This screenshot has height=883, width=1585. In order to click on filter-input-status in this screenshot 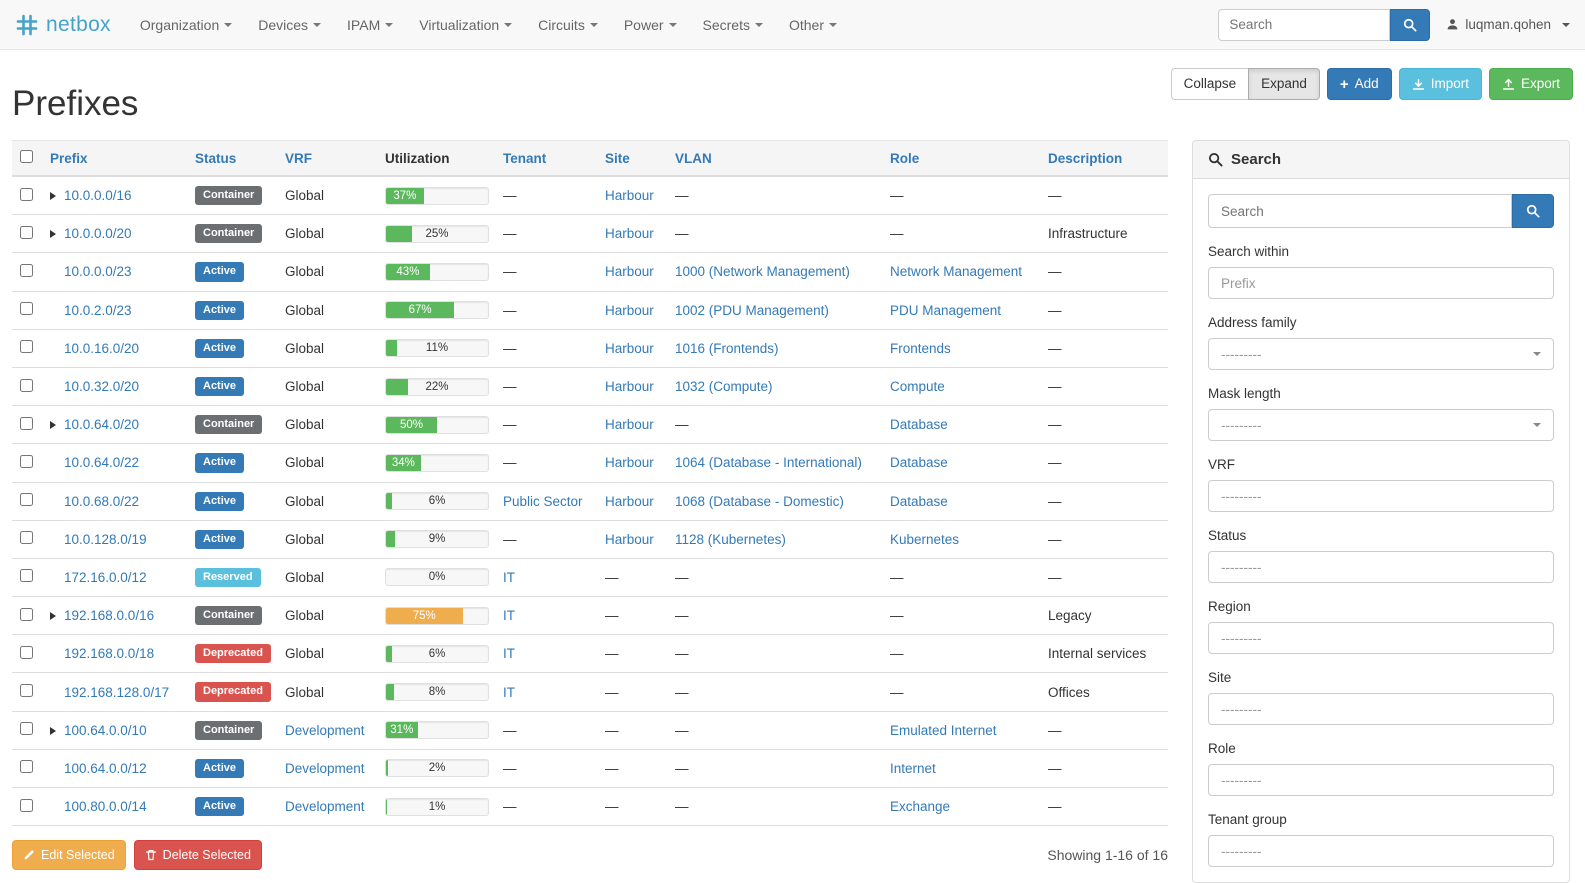, I will do `click(1381, 567)`.